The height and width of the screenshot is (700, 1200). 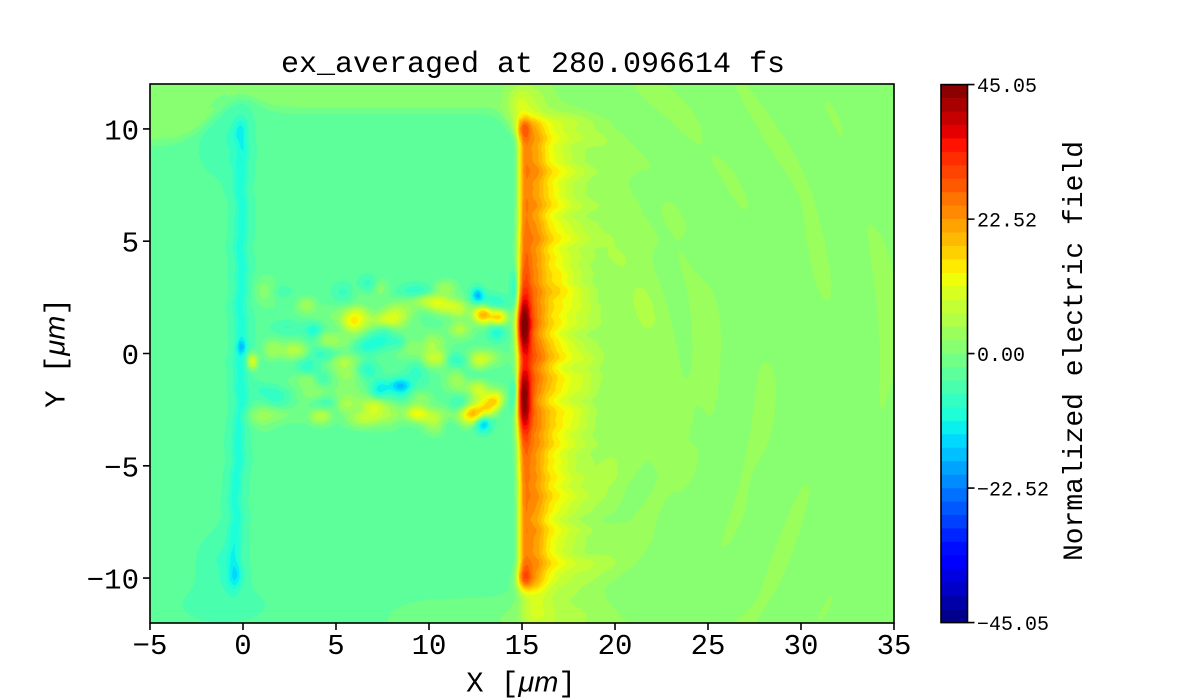 What do you see at coordinates (894, 646) in the screenshot?
I see `svg-text: 35` at bounding box center [894, 646].